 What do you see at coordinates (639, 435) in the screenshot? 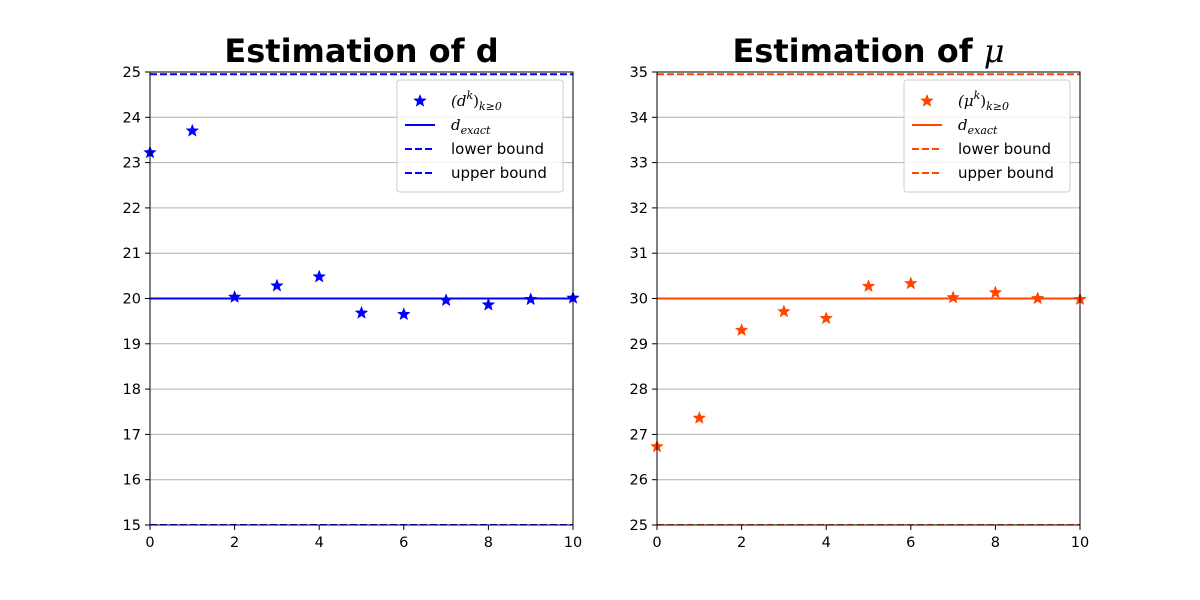
I see `chart1-y-tick-label: 27` at bounding box center [639, 435].